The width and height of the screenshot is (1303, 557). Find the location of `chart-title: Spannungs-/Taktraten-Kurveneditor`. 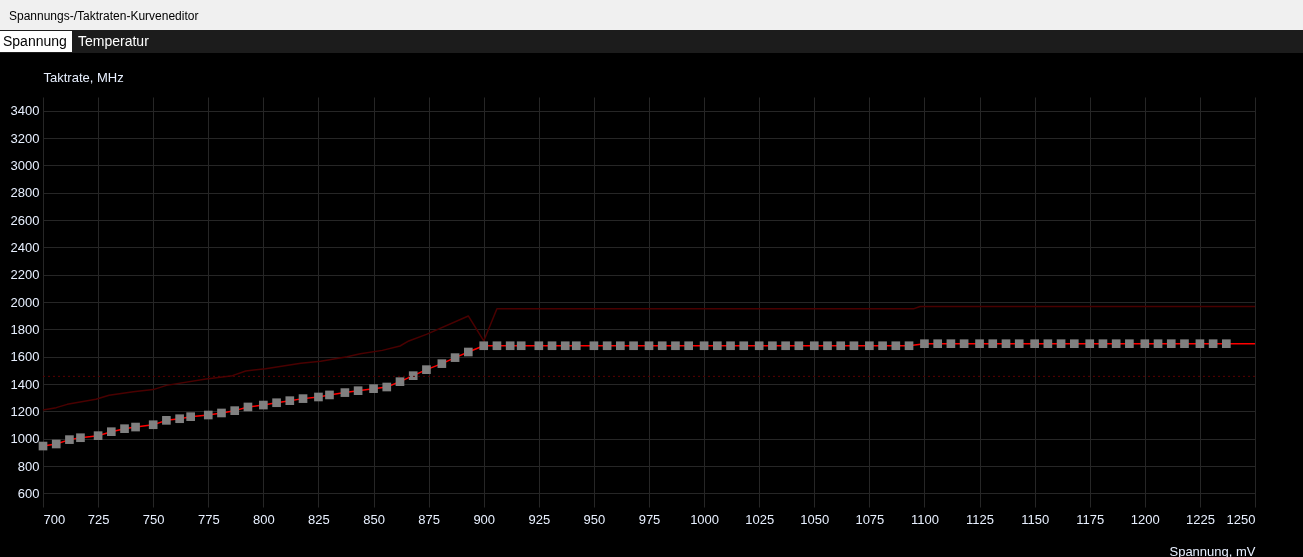

chart-title: Spannungs-/Taktraten-Kurveneditor is located at coordinates (104, 16).